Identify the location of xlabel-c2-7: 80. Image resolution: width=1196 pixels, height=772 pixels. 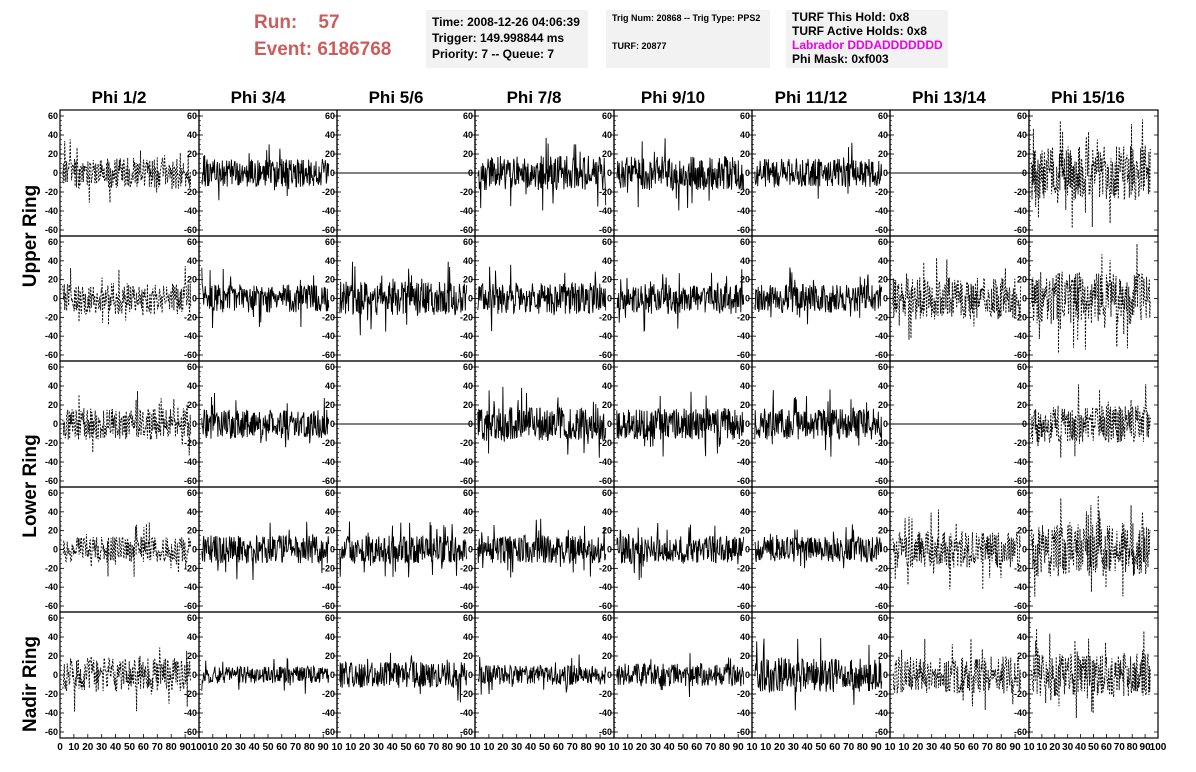
(310, 747).